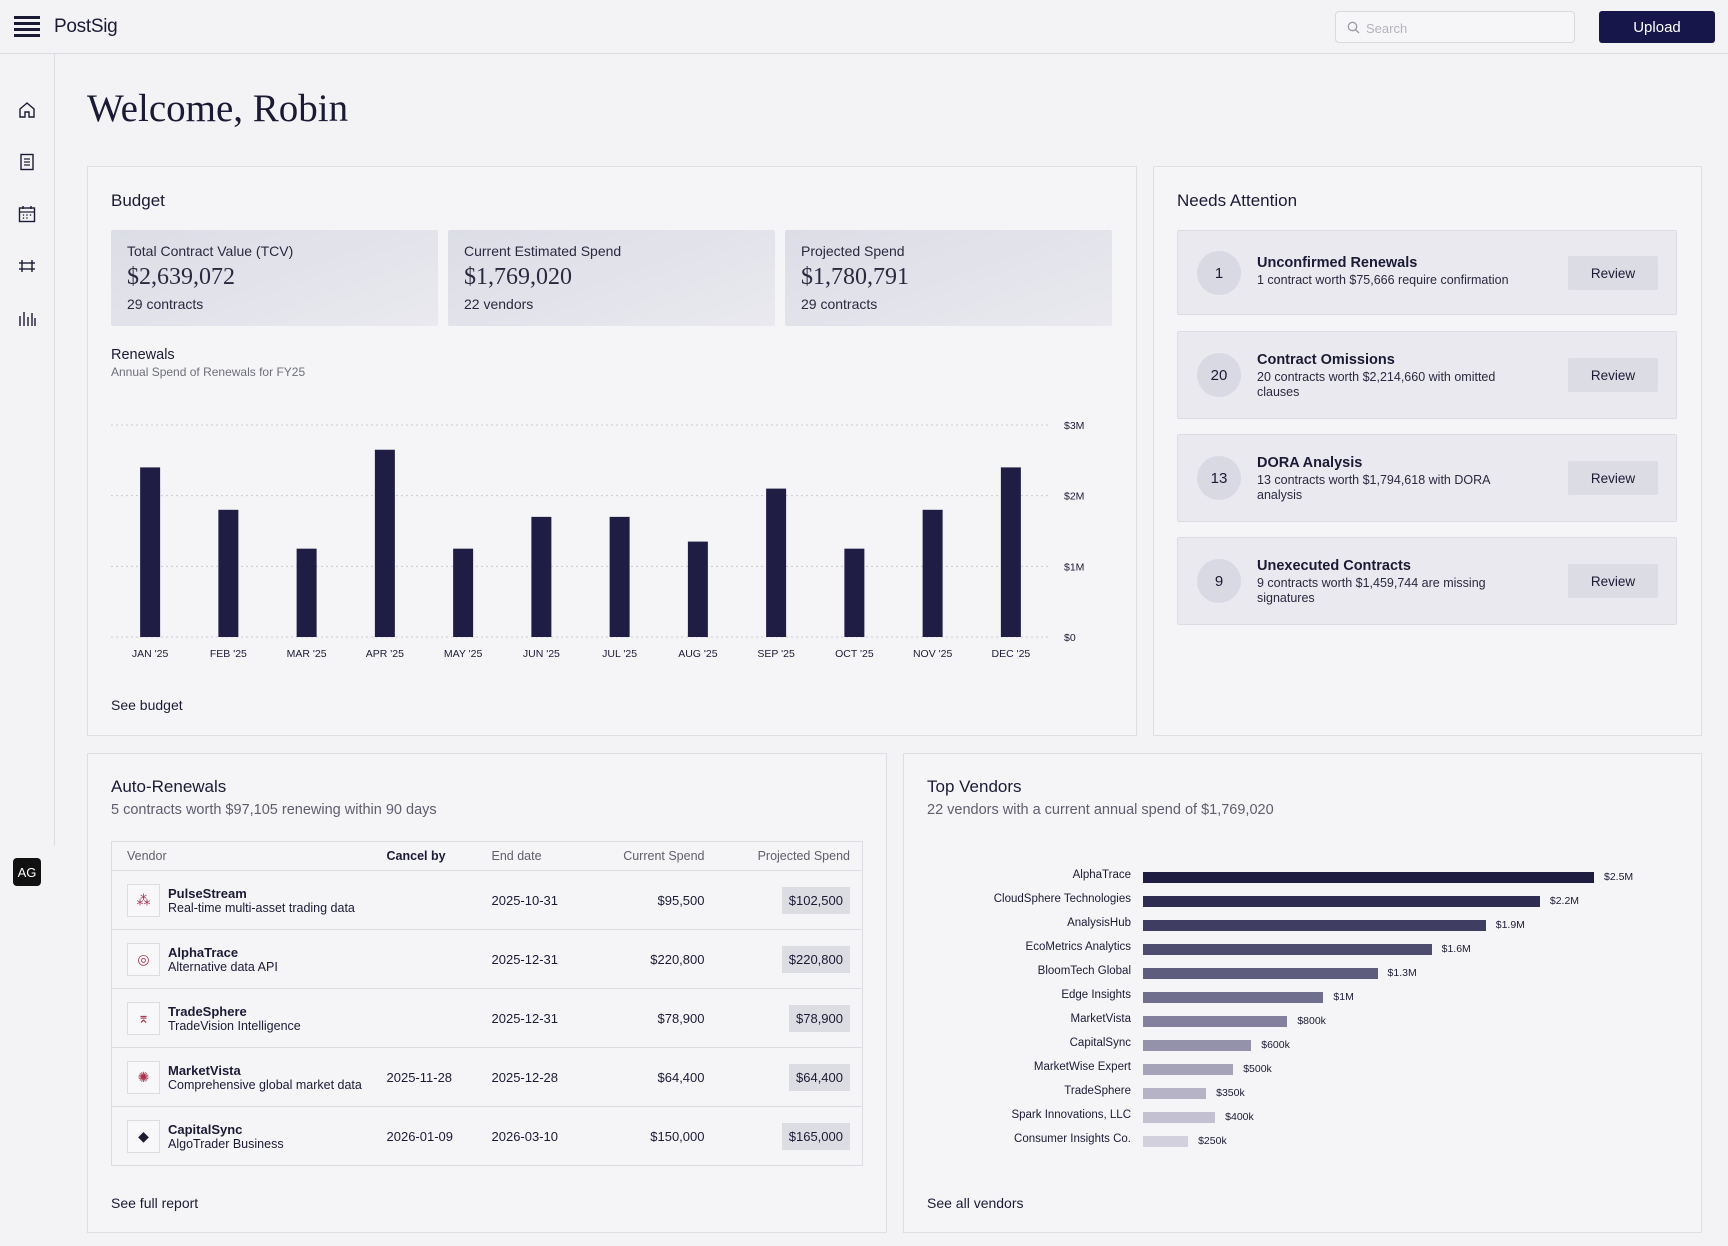 Image resolution: width=1728 pixels, height=1246 pixels. What do you see at coordinates (143, 355) in the screenshot?
I see `renewals-title: Renewals` at bounding box center [143, 355].